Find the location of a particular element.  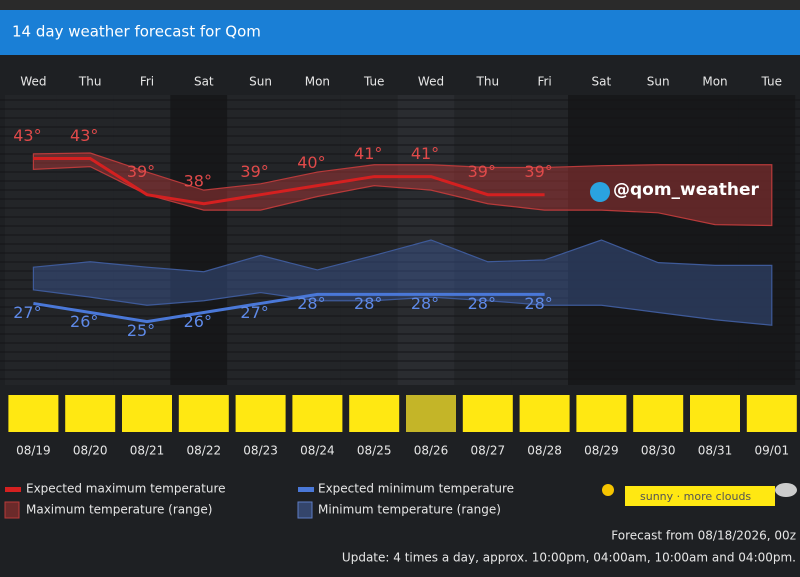

legend-label: Expected maximum temperature is located at coordinates (126, 489).